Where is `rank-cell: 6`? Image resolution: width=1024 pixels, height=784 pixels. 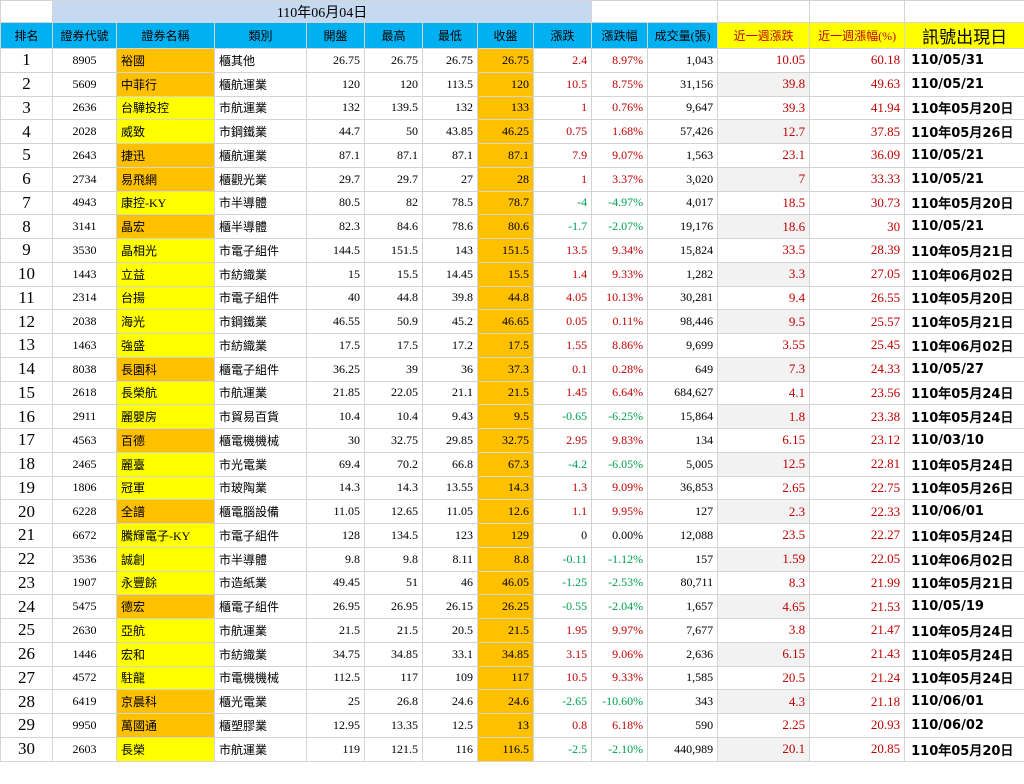 rank-cell: 6 is located at coordinates (26, 179).